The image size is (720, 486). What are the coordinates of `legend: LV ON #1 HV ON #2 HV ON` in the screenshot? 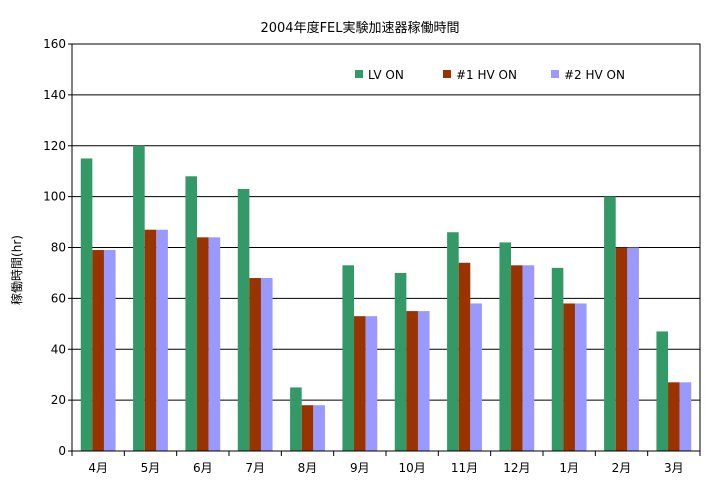 It's located at (490, 75).